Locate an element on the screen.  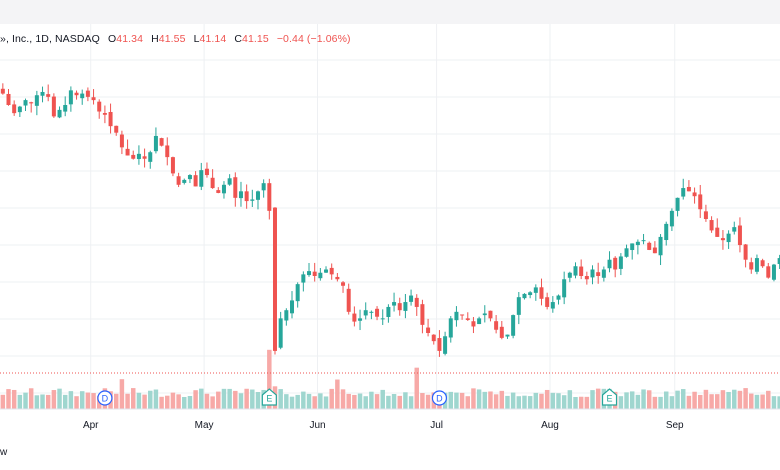
volume-bars is located at coordinates (390, 379).